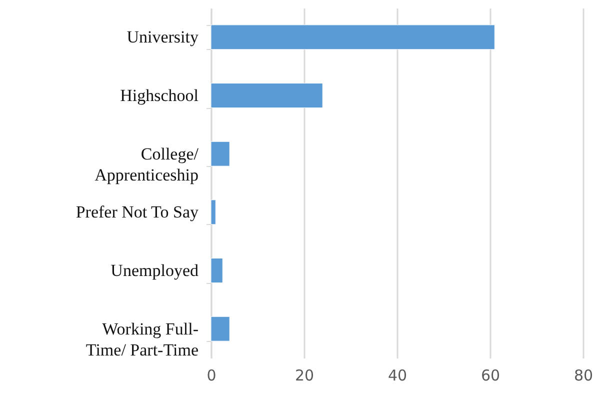  I want to click on y-tick-label: Unemployed, so click(154, 270).